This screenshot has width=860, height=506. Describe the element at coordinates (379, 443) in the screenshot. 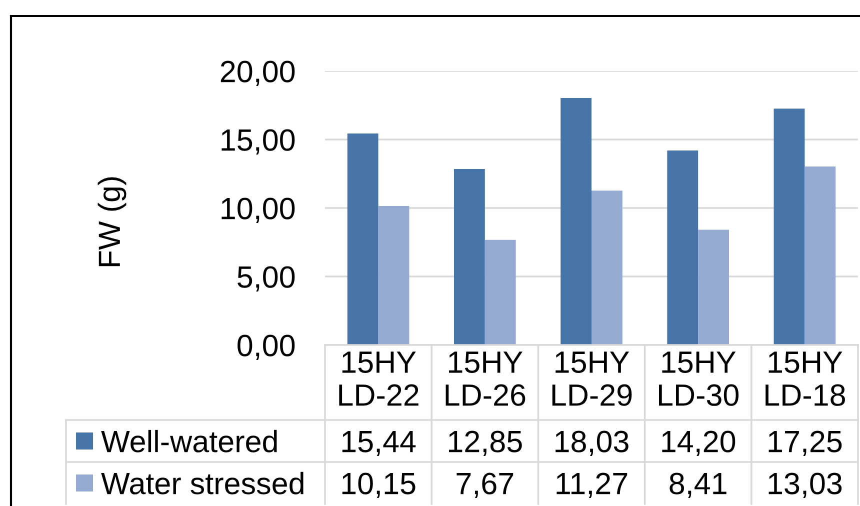

I see `data-label: 15,44` at that location.